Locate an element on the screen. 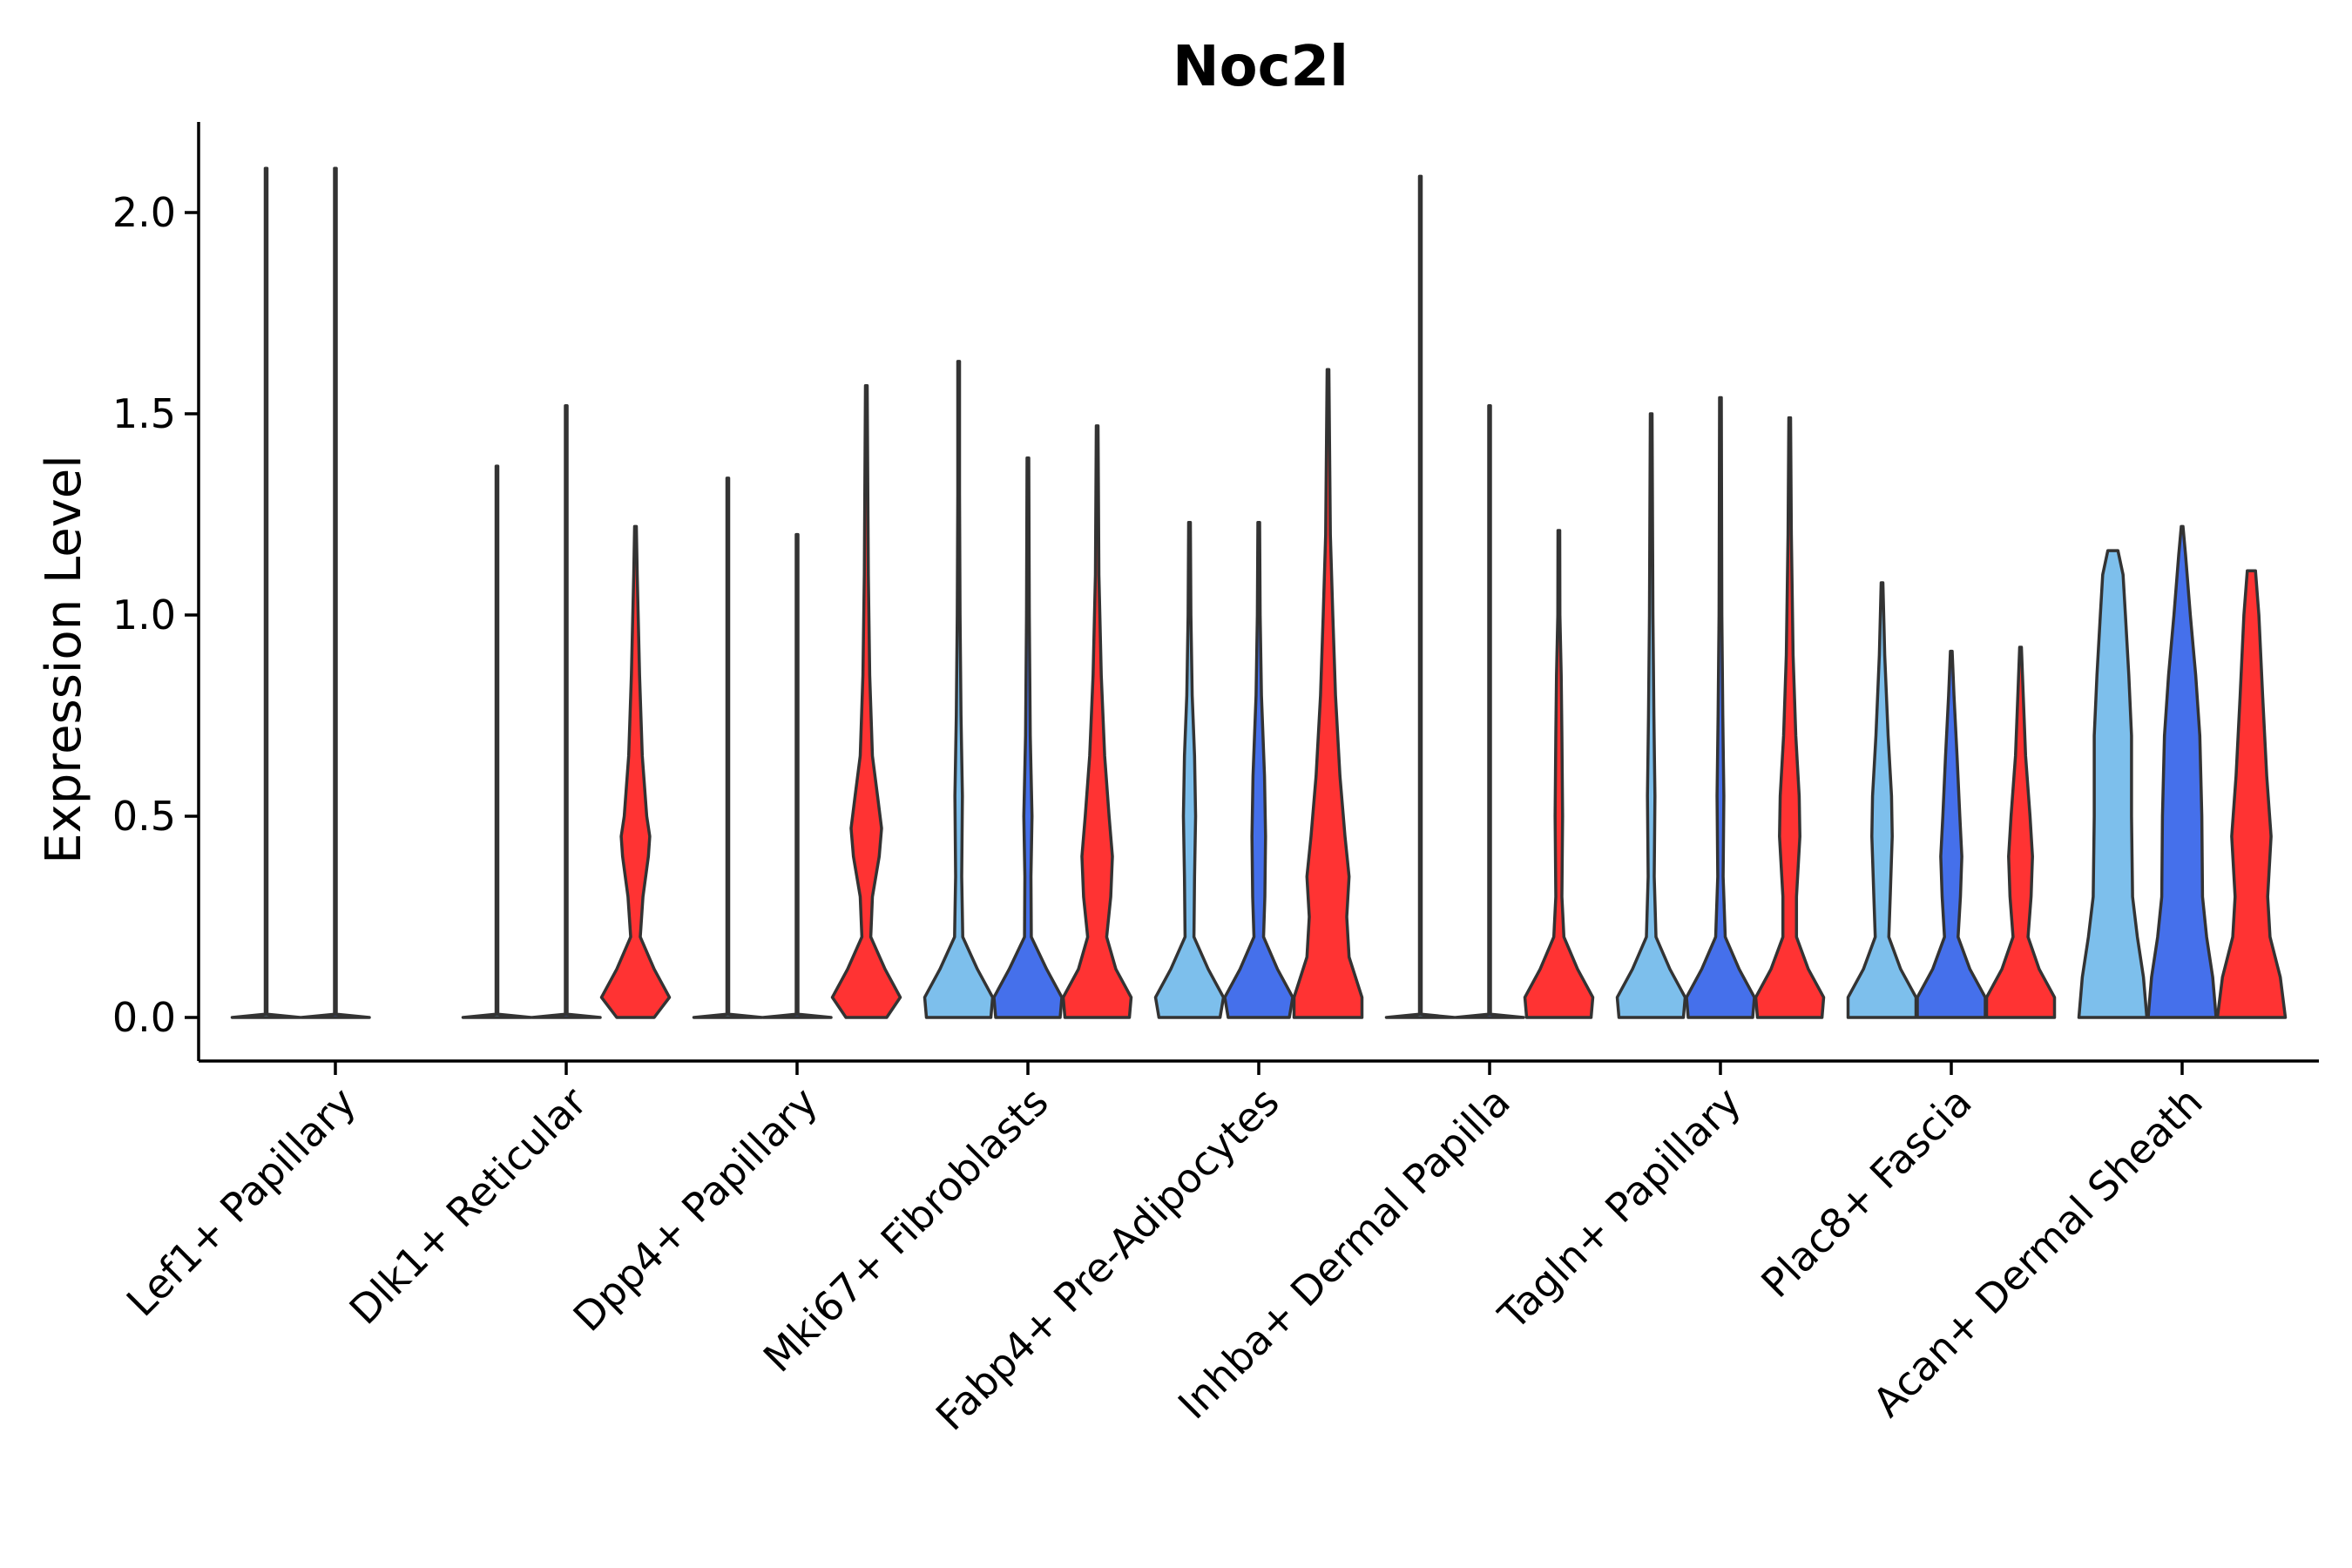  x-tick-label: Dpp4+ Papillary is located at coordinates (695, 1209).